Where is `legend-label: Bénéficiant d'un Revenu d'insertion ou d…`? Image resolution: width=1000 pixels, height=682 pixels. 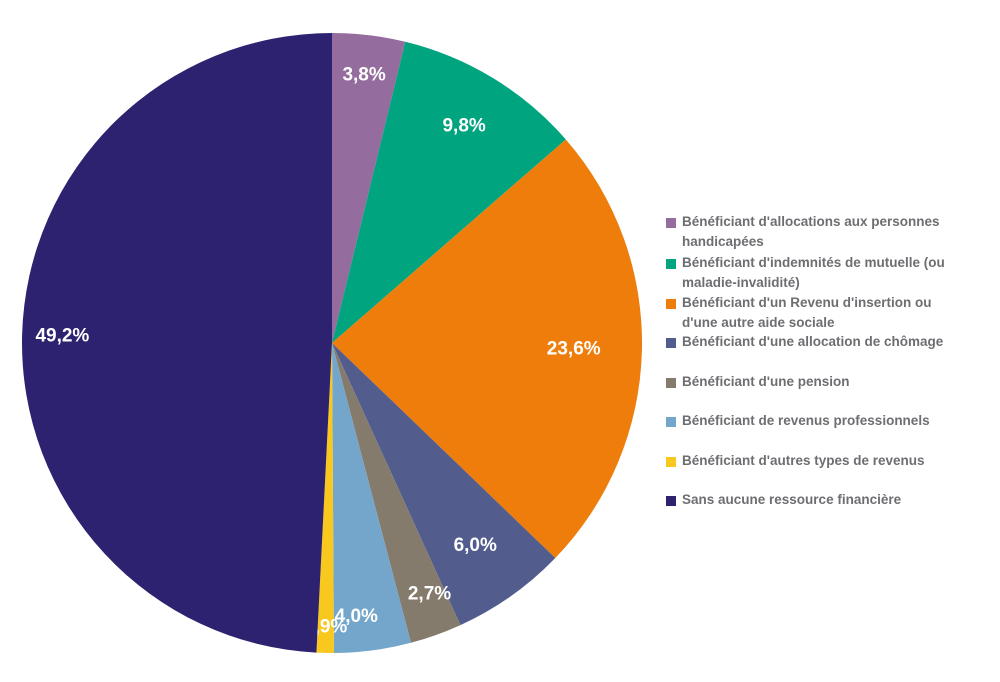
legend-label: Bénéficiant d'un Revenu d'insertion ou d… is located at coordinates (807, 312).